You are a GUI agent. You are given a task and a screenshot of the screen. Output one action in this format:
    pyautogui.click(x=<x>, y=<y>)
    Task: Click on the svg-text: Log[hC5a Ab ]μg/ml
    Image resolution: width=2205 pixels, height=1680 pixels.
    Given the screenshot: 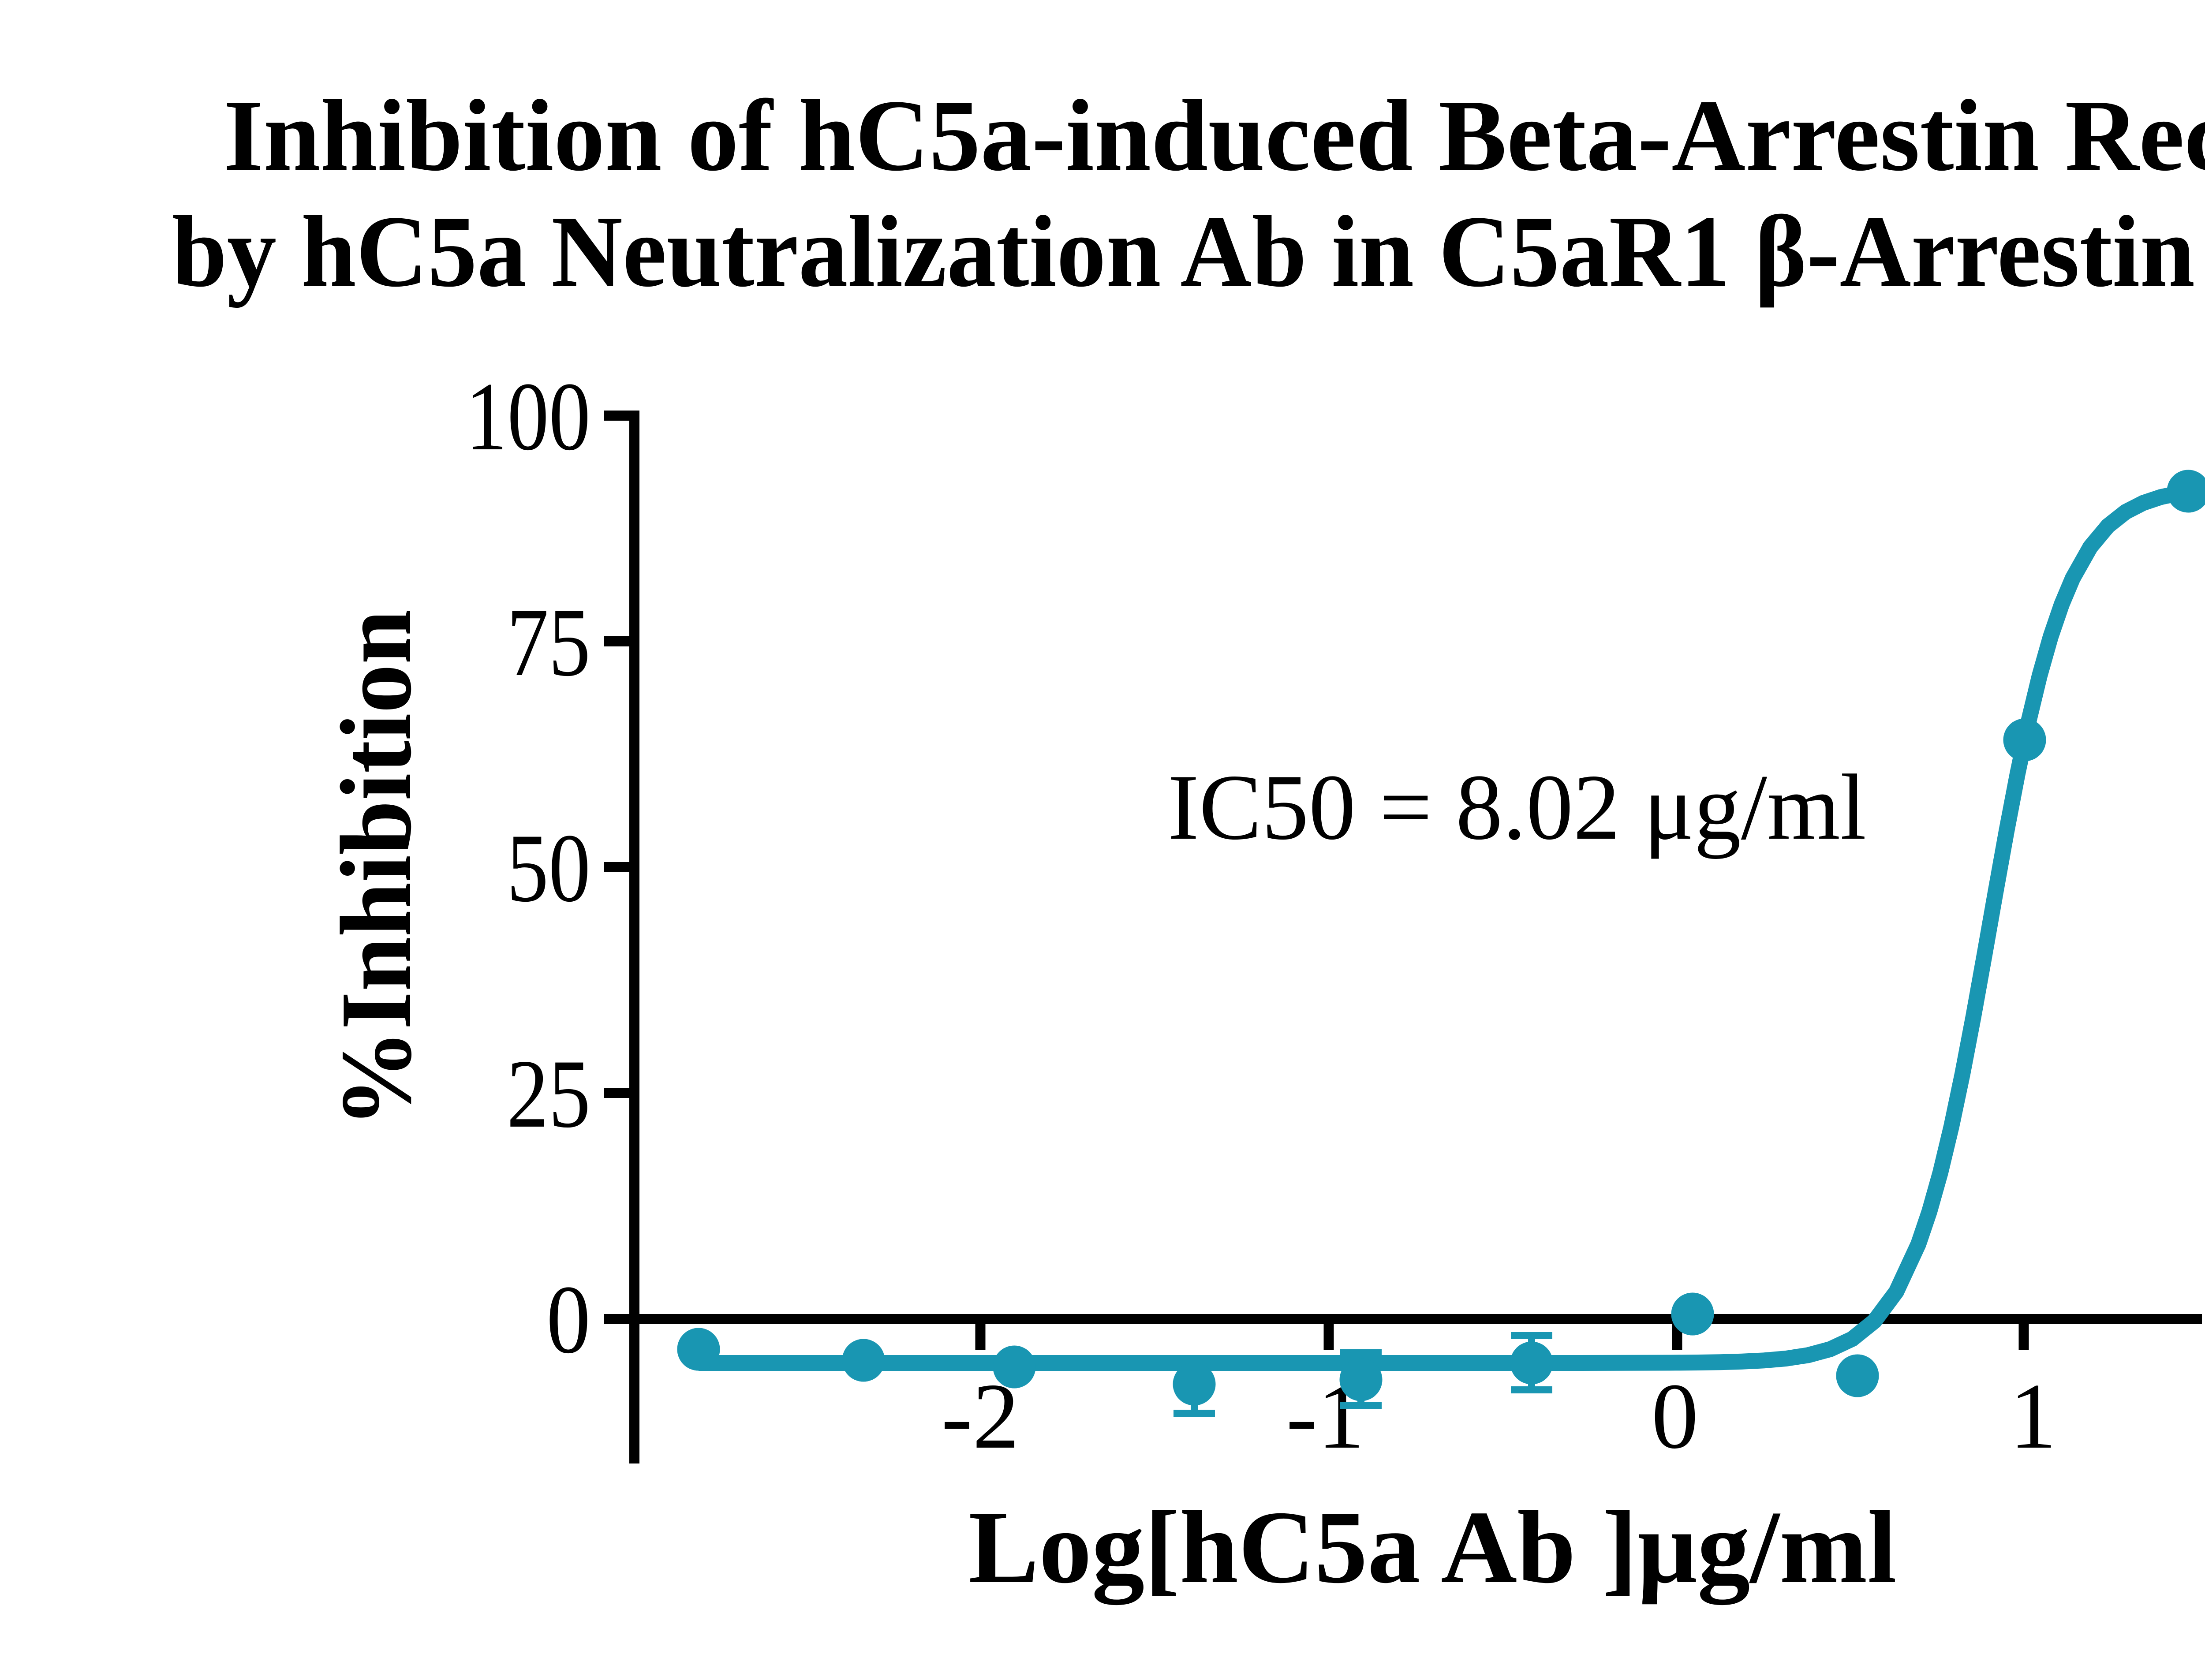 What is the action you would take?
    pyautogui.click(x=1432, y=1547)
    